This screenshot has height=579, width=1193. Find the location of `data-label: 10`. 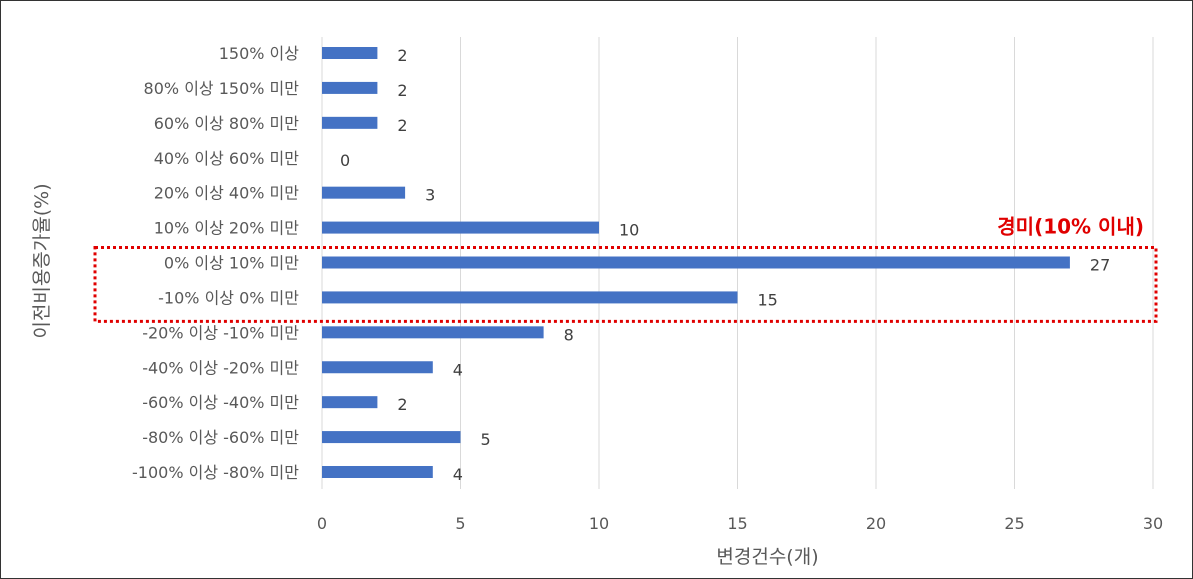

data-label: 10 is located at coordinates (629, 230).